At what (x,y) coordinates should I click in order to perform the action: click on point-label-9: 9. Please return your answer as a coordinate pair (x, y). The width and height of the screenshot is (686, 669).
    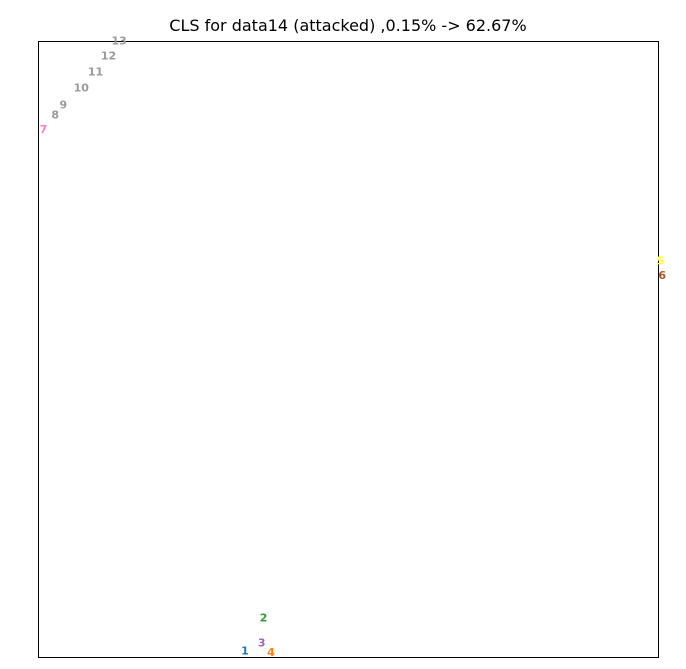
    Looking at the image, I should click on (63, 105).